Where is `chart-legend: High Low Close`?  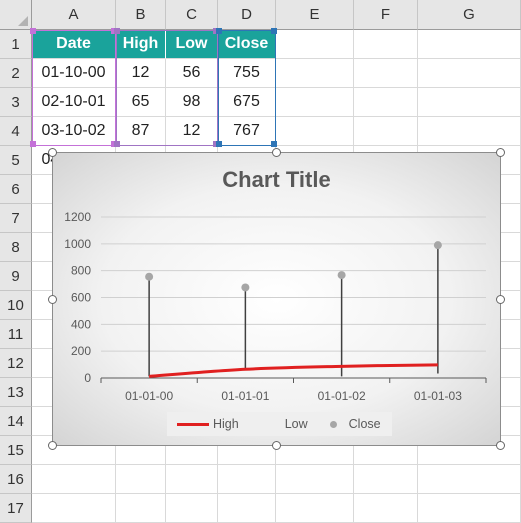
chart-legend: High Low Close is located at coordinates (279, 424).